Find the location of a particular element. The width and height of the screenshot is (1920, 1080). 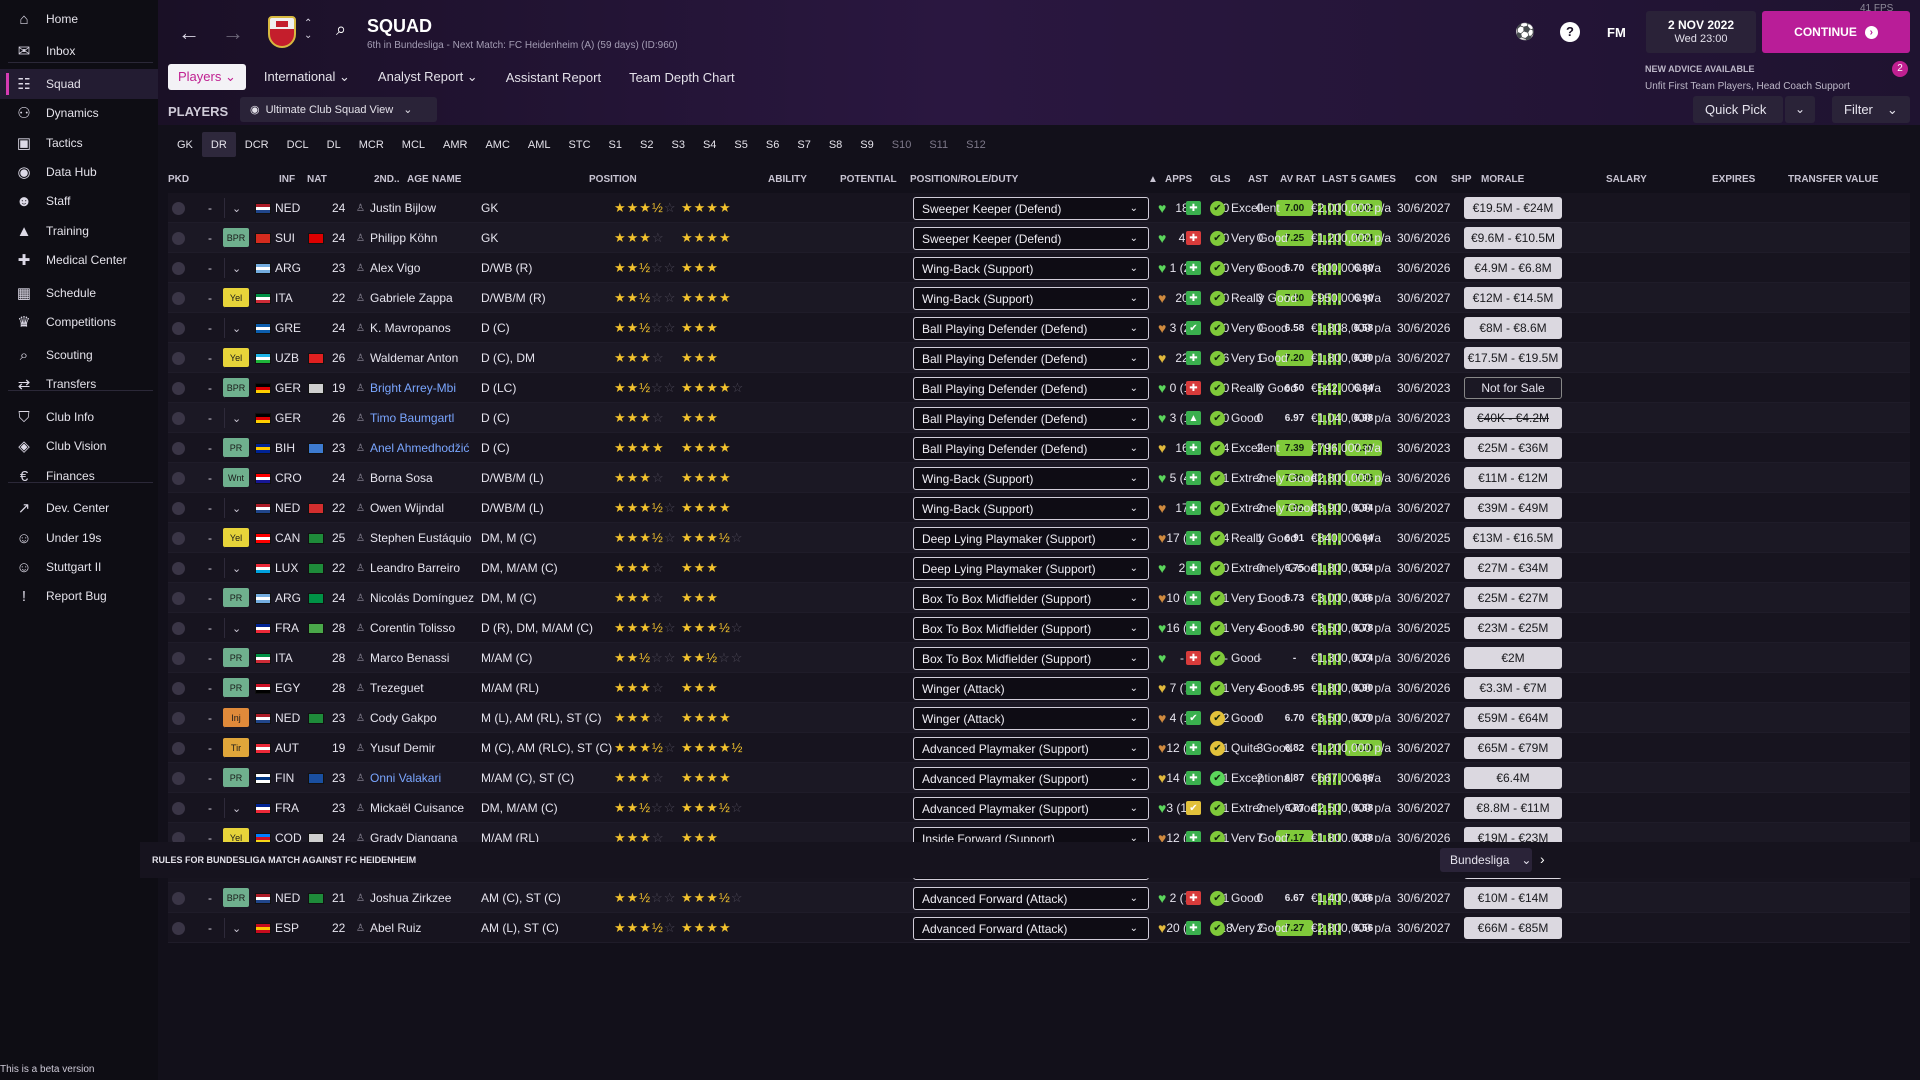

transfer-value-button: €13M - €16.5M is located at coordinates (1513, 538).